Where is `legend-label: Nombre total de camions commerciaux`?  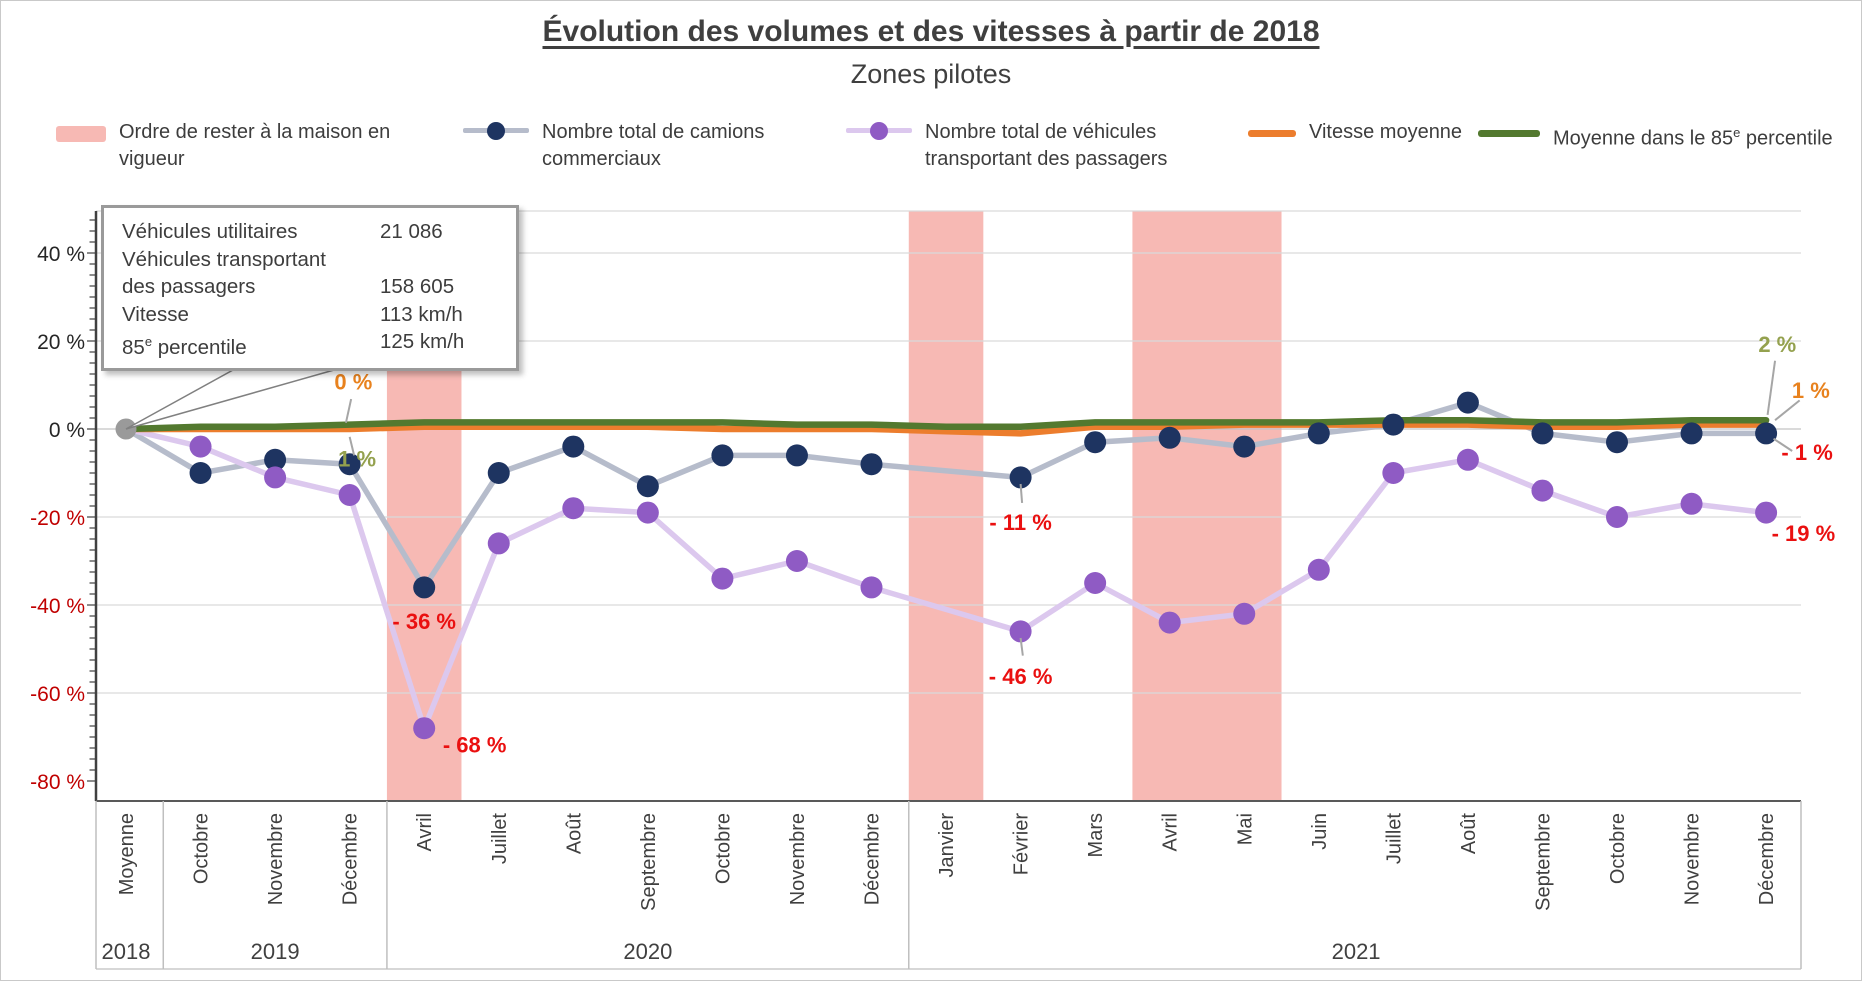
legend-label: Nombre total de camions commerciaux is located at coordinates (653, 145).